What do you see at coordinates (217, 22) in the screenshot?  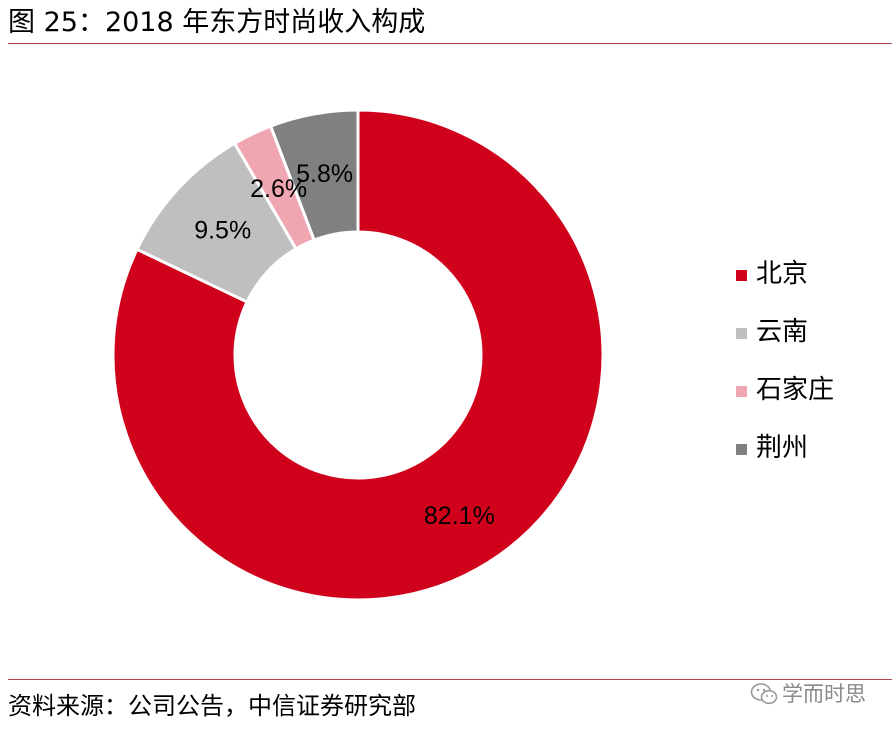 I see `figure-title: 图 25：2018 年东方时尚收入构成` at bounding box center [217, 22].